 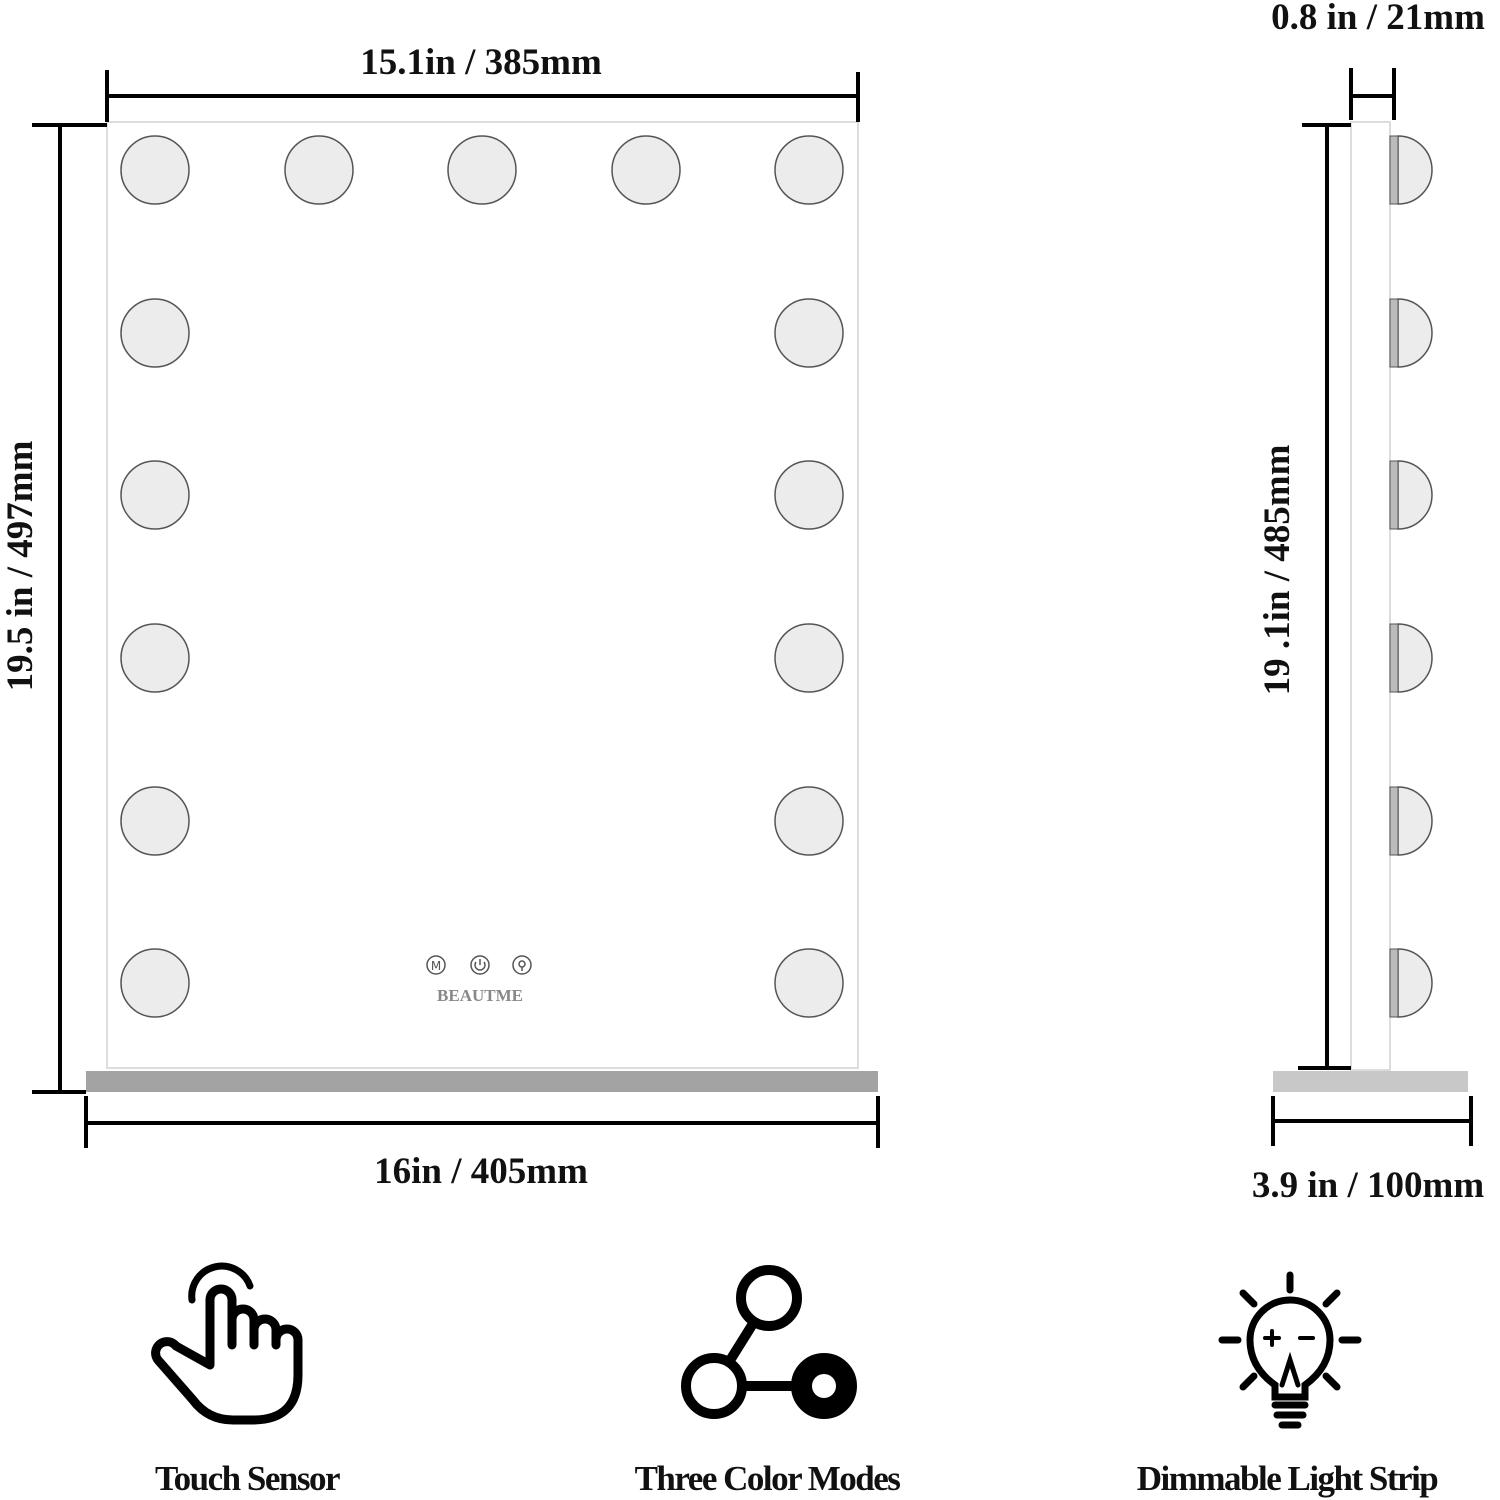 I want to click on top-width-dimension: 15.1in / 385mm, so click(x=482, y=82).